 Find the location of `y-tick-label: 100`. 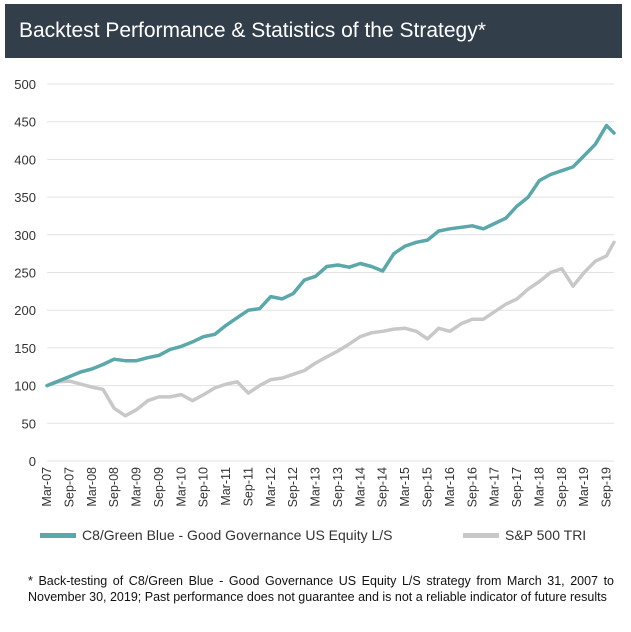

y-tick-label: 100 is located at coordinates (25, 386).